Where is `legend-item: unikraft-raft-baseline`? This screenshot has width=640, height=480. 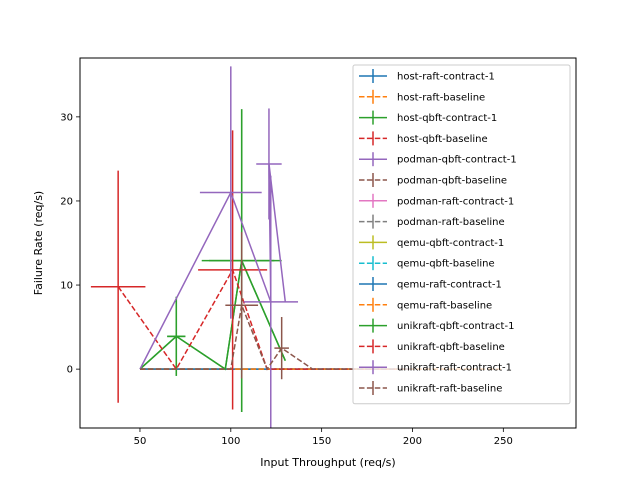 legend-item: unikraft-raft-baseline is located at coordinates (430, 388).